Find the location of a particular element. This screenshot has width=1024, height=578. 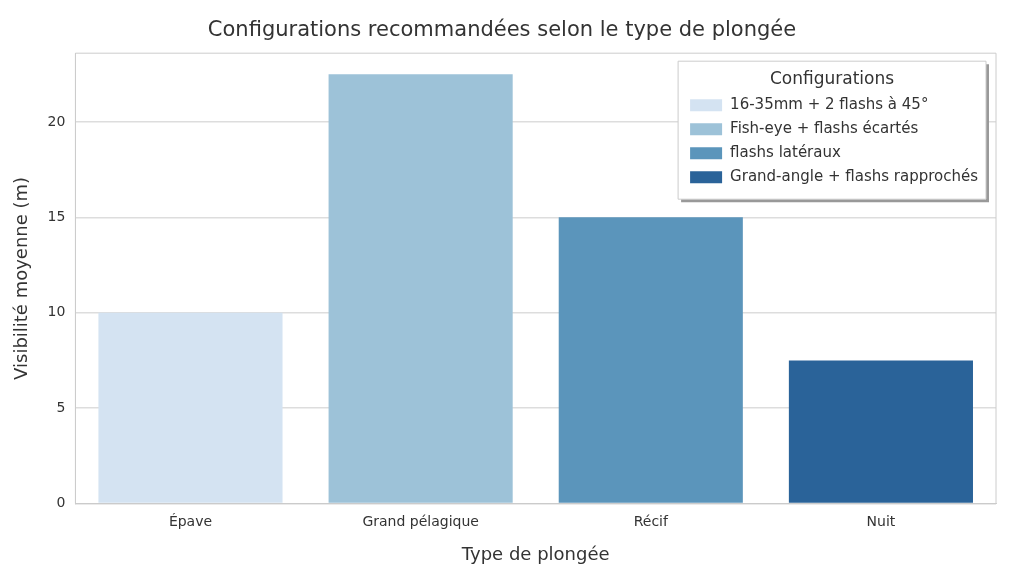

y-tick-label: 5 is located at coordinates (61, 406).